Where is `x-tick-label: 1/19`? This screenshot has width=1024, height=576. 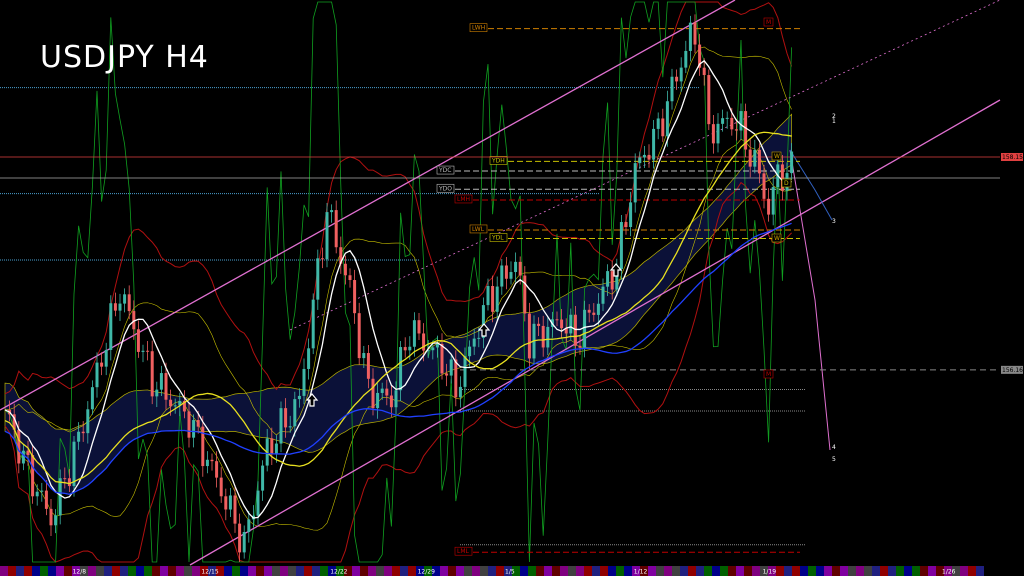
x-tick-label: 1/19 is located at coordinates (770, 572).